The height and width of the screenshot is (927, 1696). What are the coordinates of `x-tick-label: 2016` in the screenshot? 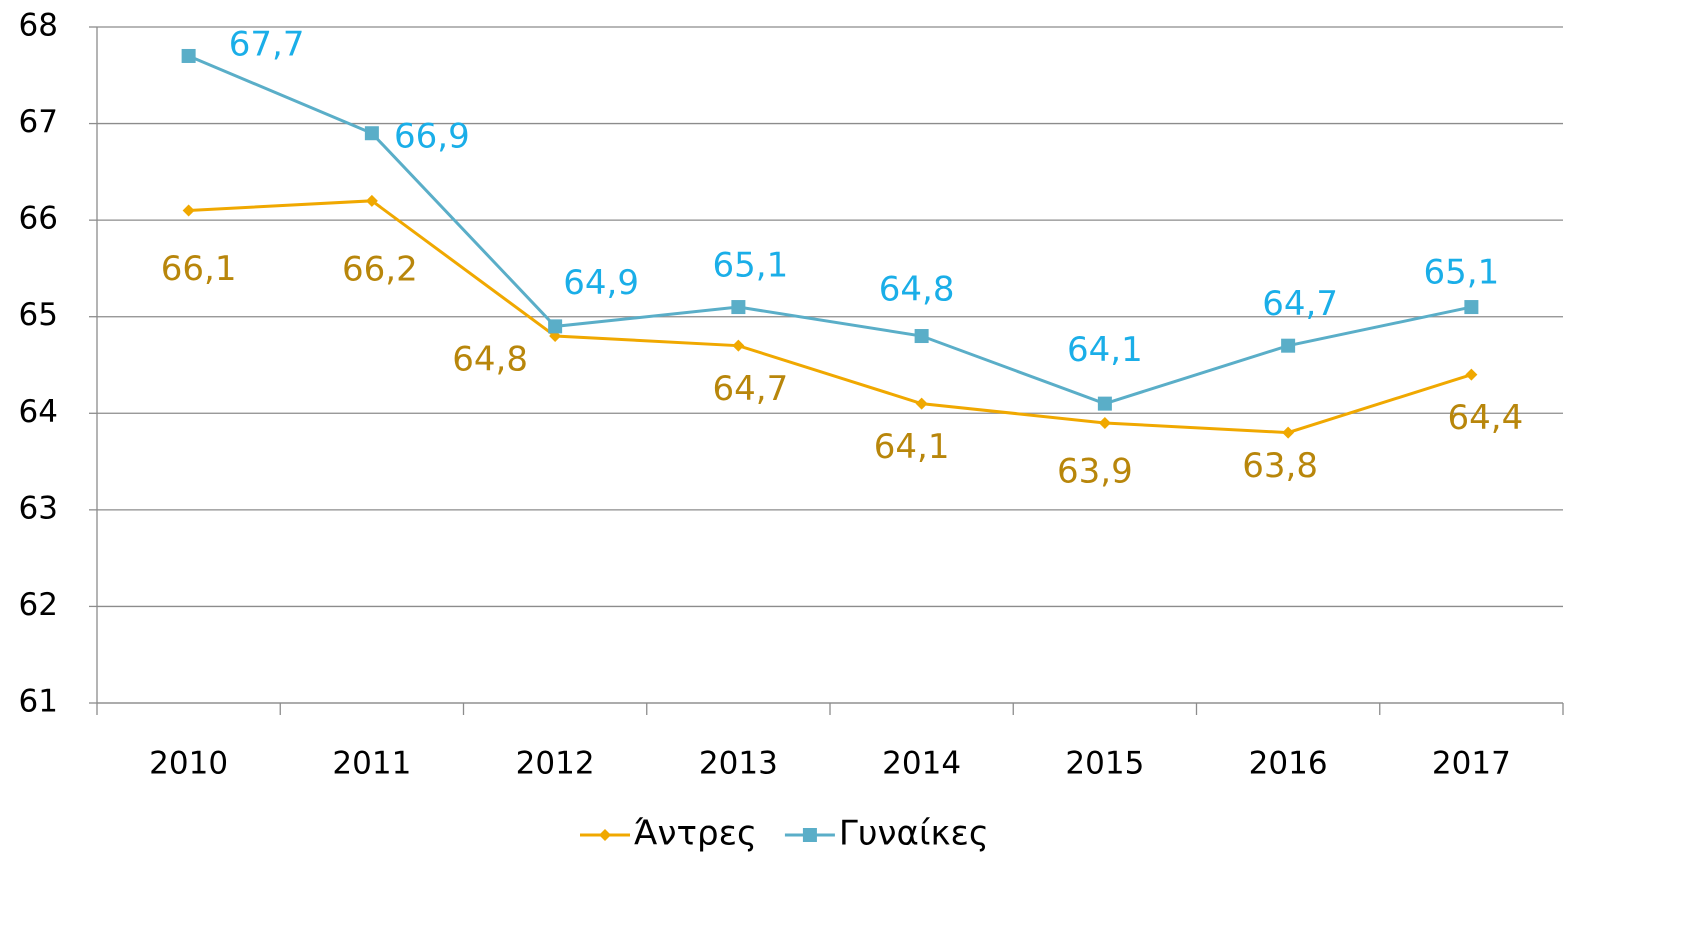 It's located at (1288, 764).